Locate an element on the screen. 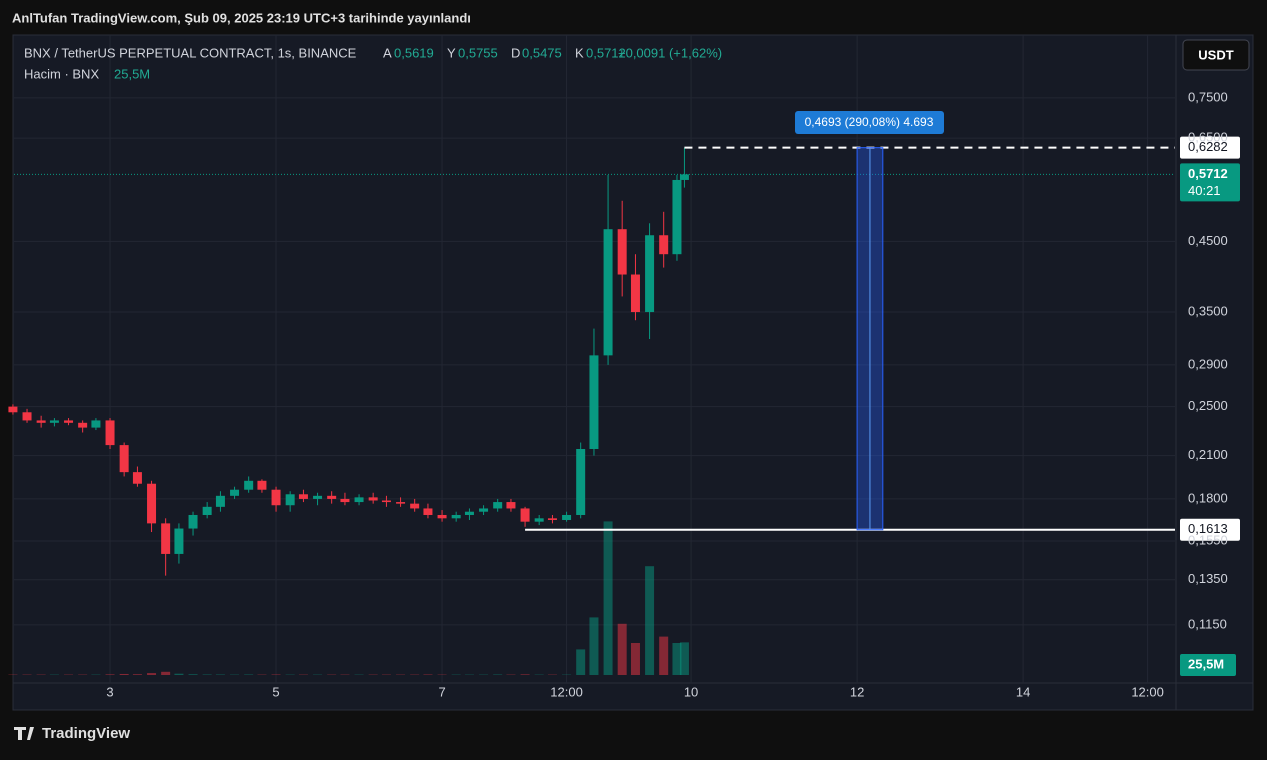  x-tick-label: 7 is located at coordinates (441, 691).